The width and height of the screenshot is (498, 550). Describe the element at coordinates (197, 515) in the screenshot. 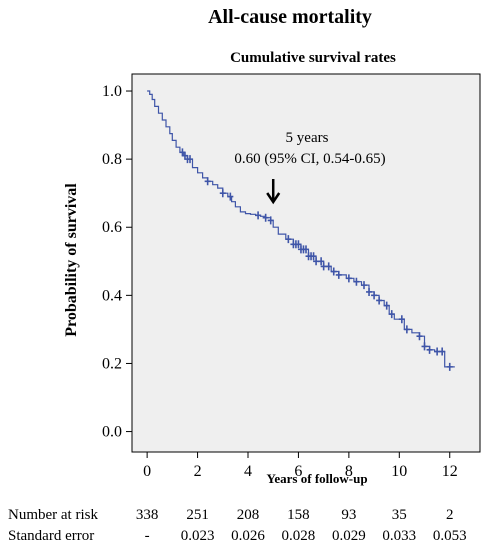

I see `risk-cell: 251` at that location.